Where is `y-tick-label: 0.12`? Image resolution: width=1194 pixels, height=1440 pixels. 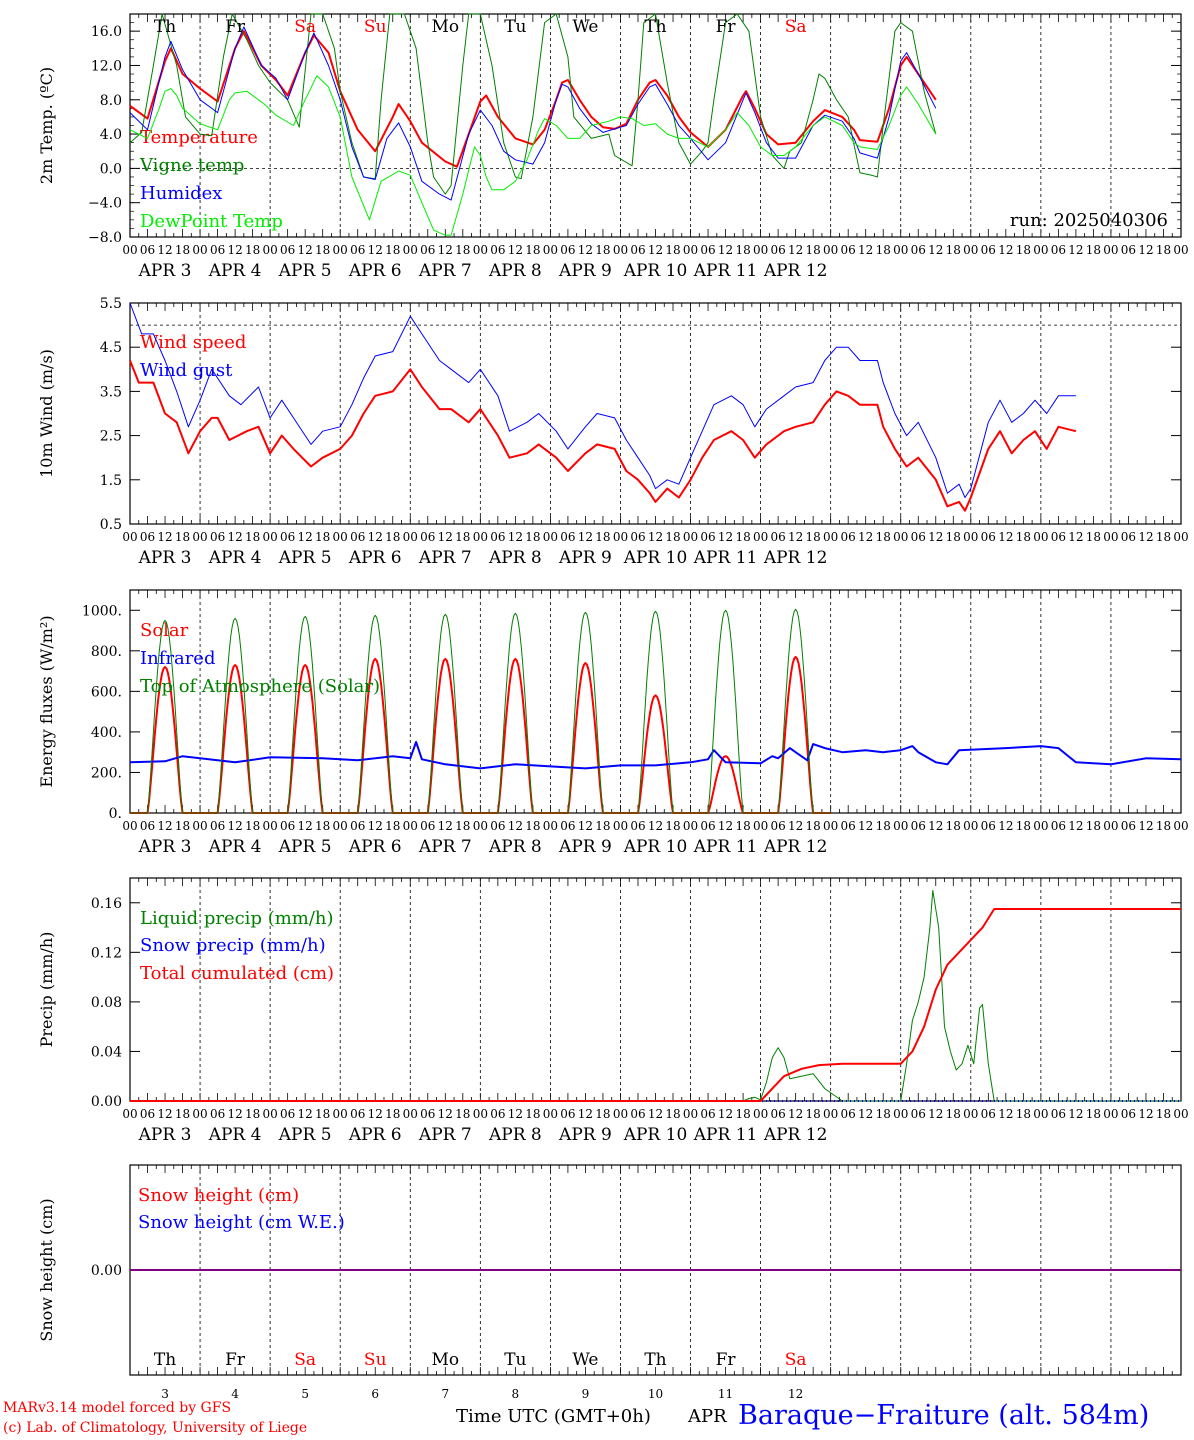 y-tick-label: 0.12 is located at coordinates (106, 953).